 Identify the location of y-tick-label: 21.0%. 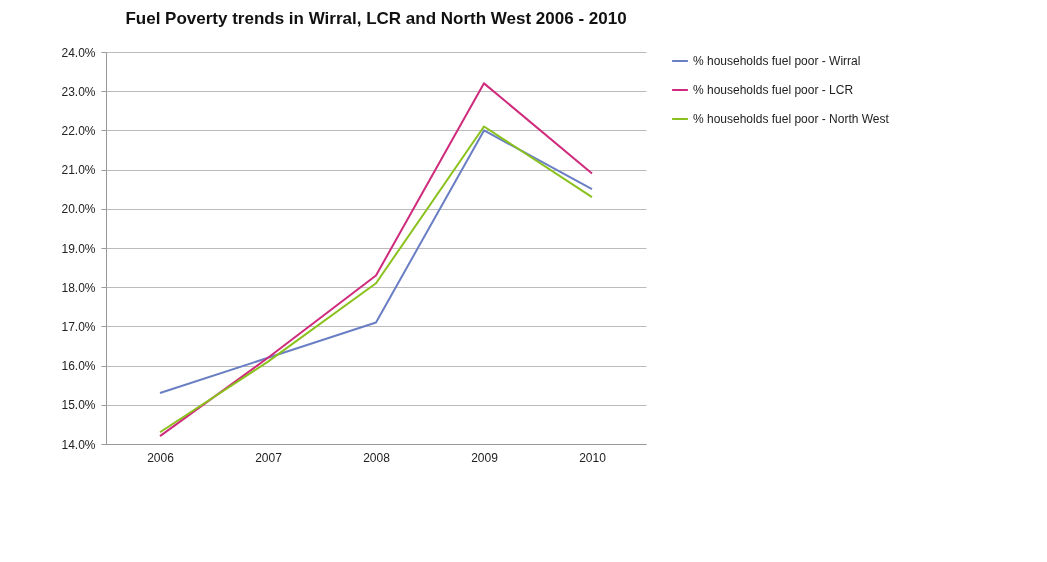
(78, 170).